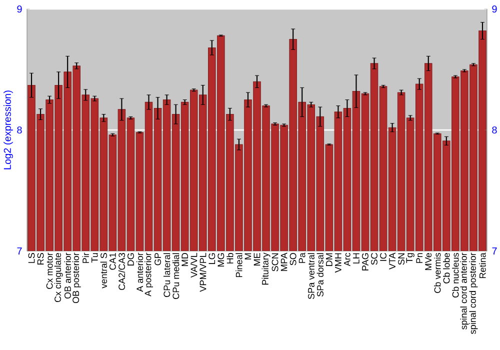  What do you see at coordinates (356, 258) in the screenshot?
I see `x-tick-label: LH` at bounding box center [356, 258].